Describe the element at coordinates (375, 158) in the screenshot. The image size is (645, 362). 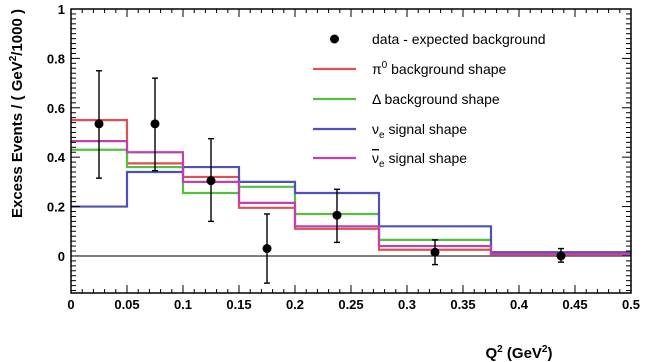
I see `legend-label-symbol-3: ν` at that location.